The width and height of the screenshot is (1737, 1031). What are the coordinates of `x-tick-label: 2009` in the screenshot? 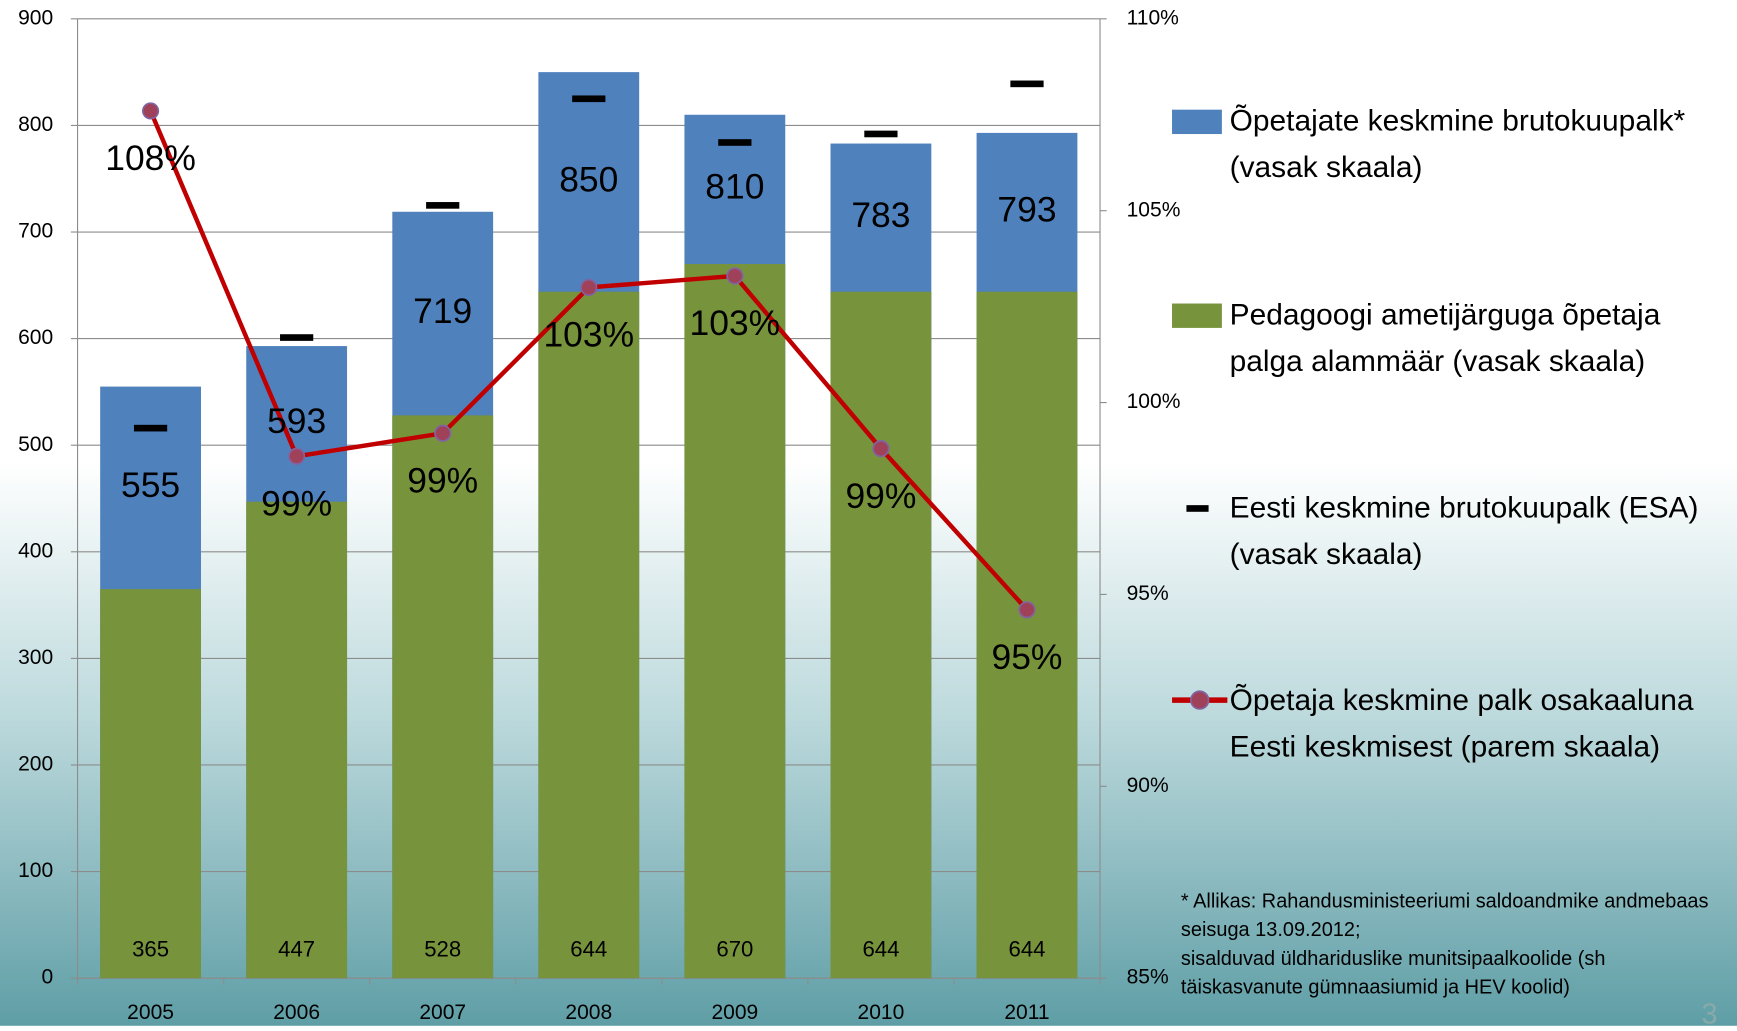 It's located at (734, 1012).